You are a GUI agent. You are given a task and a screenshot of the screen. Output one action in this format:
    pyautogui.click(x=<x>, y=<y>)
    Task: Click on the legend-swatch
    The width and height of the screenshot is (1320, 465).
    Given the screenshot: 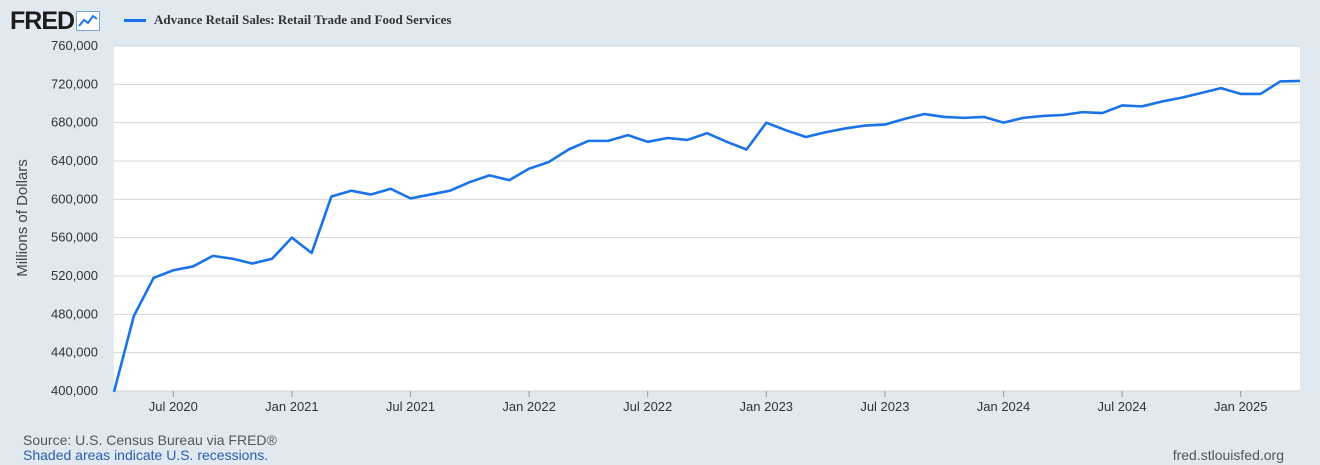 What is the action you would take?
    pyautogui.click(x=135, y=20)
    